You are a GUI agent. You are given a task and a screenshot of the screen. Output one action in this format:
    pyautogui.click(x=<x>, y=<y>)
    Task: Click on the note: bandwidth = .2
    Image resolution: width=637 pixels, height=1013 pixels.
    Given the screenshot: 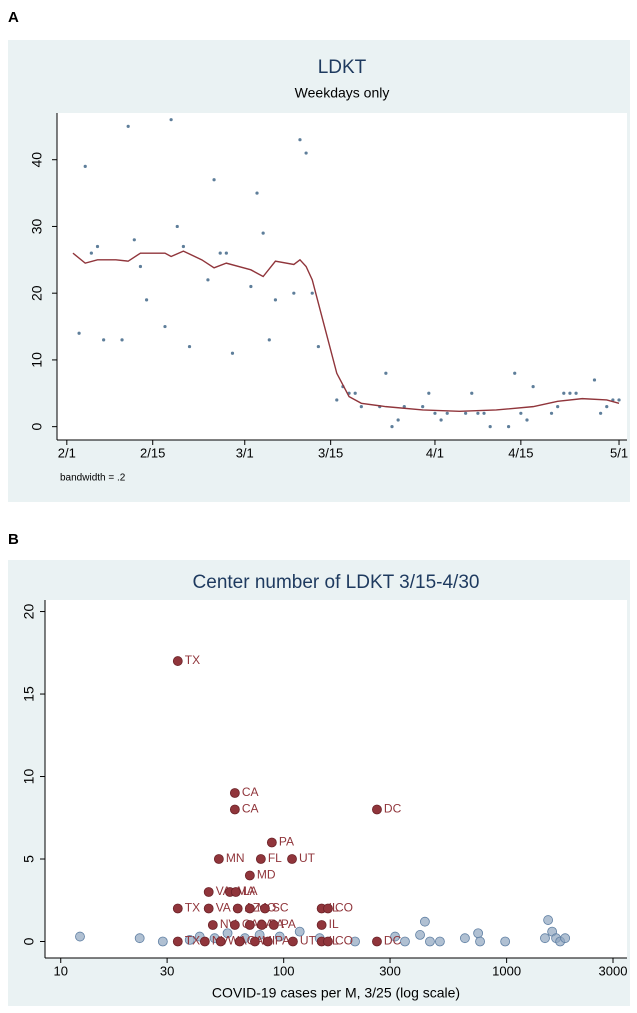 What is the action you would take?
    pyautogui.click(x=93, y=478)
    